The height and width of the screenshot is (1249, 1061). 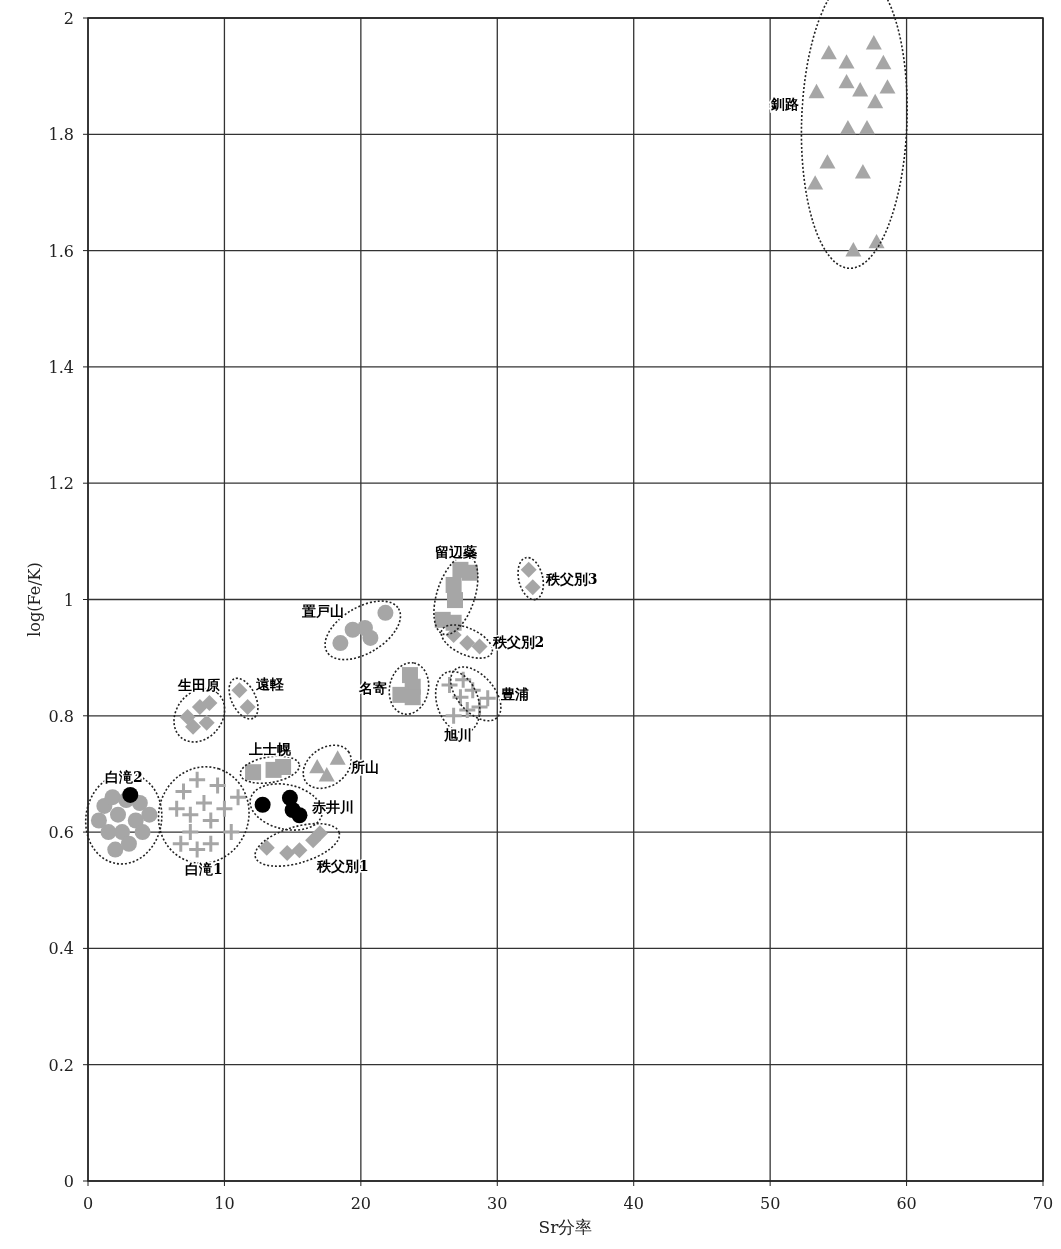 I want to click on x-tick-label: 0, so click(x=88, y=1203).